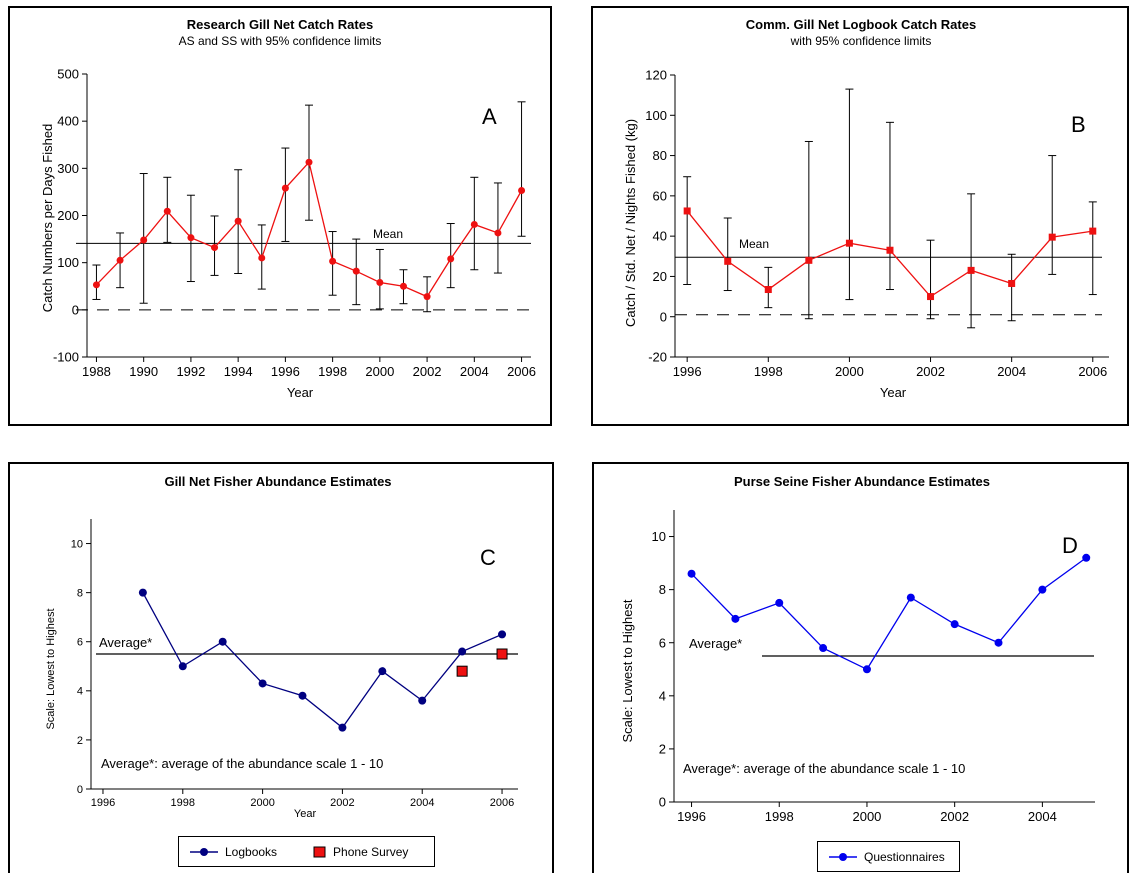 The height and width of the screenshot is (873, 1131). What do you see at coordinates (889, 614) in the screenshot?
I see `series-line-questionnaires` at bounding box center [889, 614].